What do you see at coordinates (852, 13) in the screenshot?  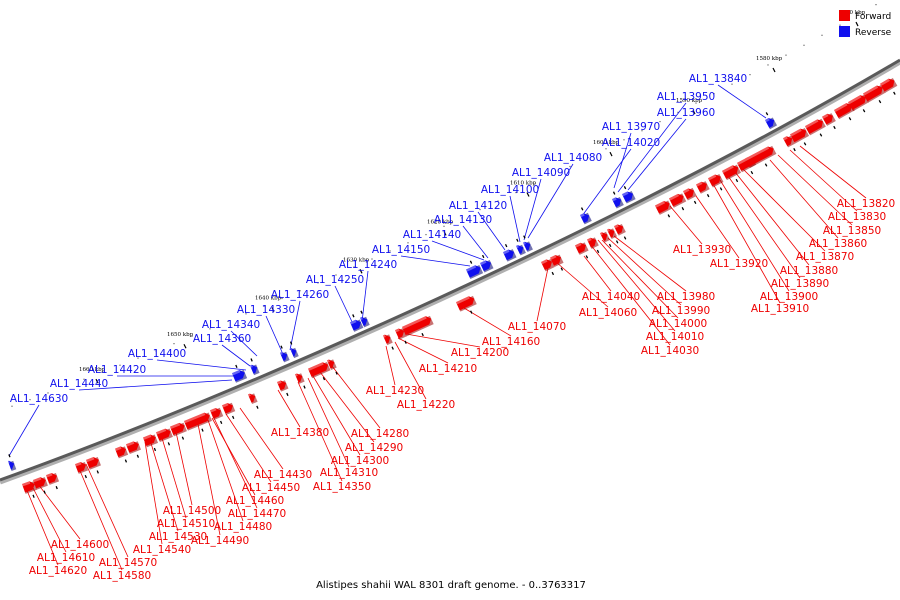 I see `kbp-label: 1570 kbp` at bounding box center [852, 13].